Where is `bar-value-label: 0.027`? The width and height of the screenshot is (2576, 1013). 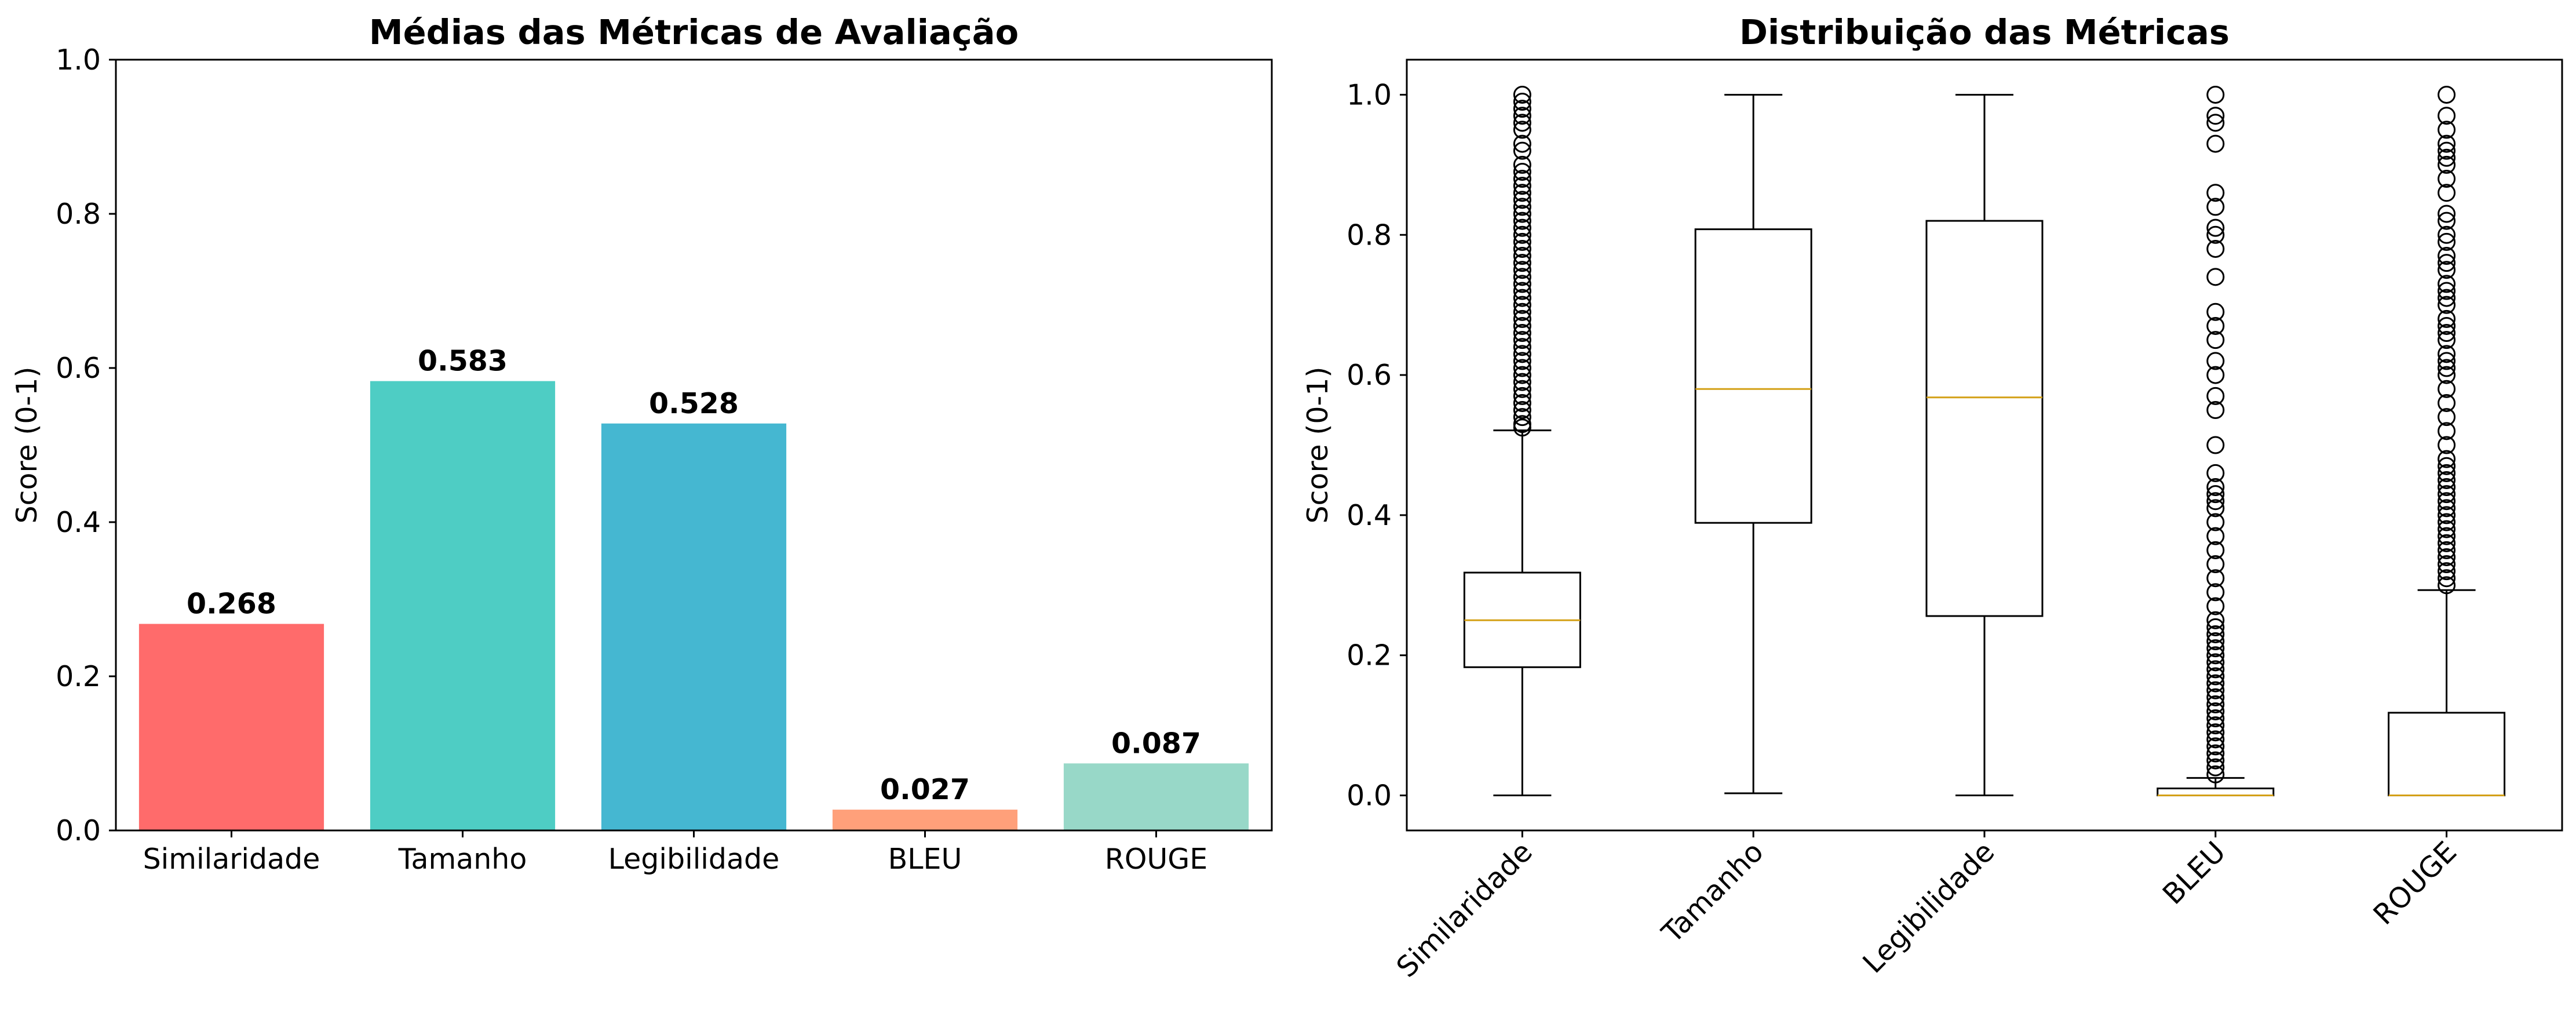 bar-value-label: 0.027 is located at coordinates (925, 790).